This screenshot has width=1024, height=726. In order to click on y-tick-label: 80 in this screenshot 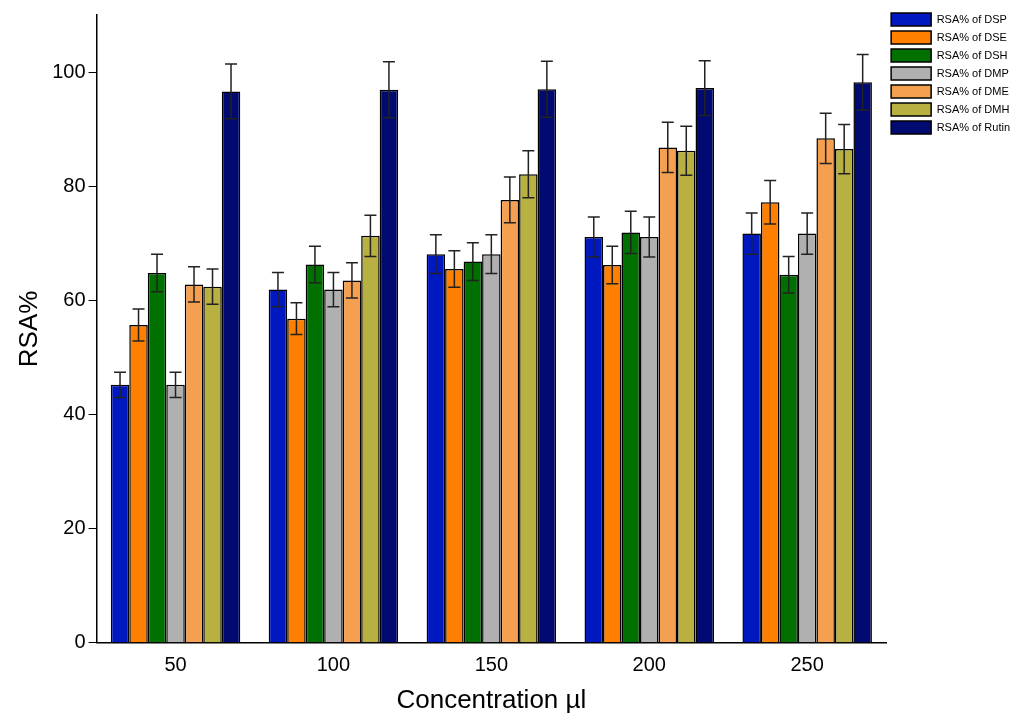, I will do `click(74, 184)`.